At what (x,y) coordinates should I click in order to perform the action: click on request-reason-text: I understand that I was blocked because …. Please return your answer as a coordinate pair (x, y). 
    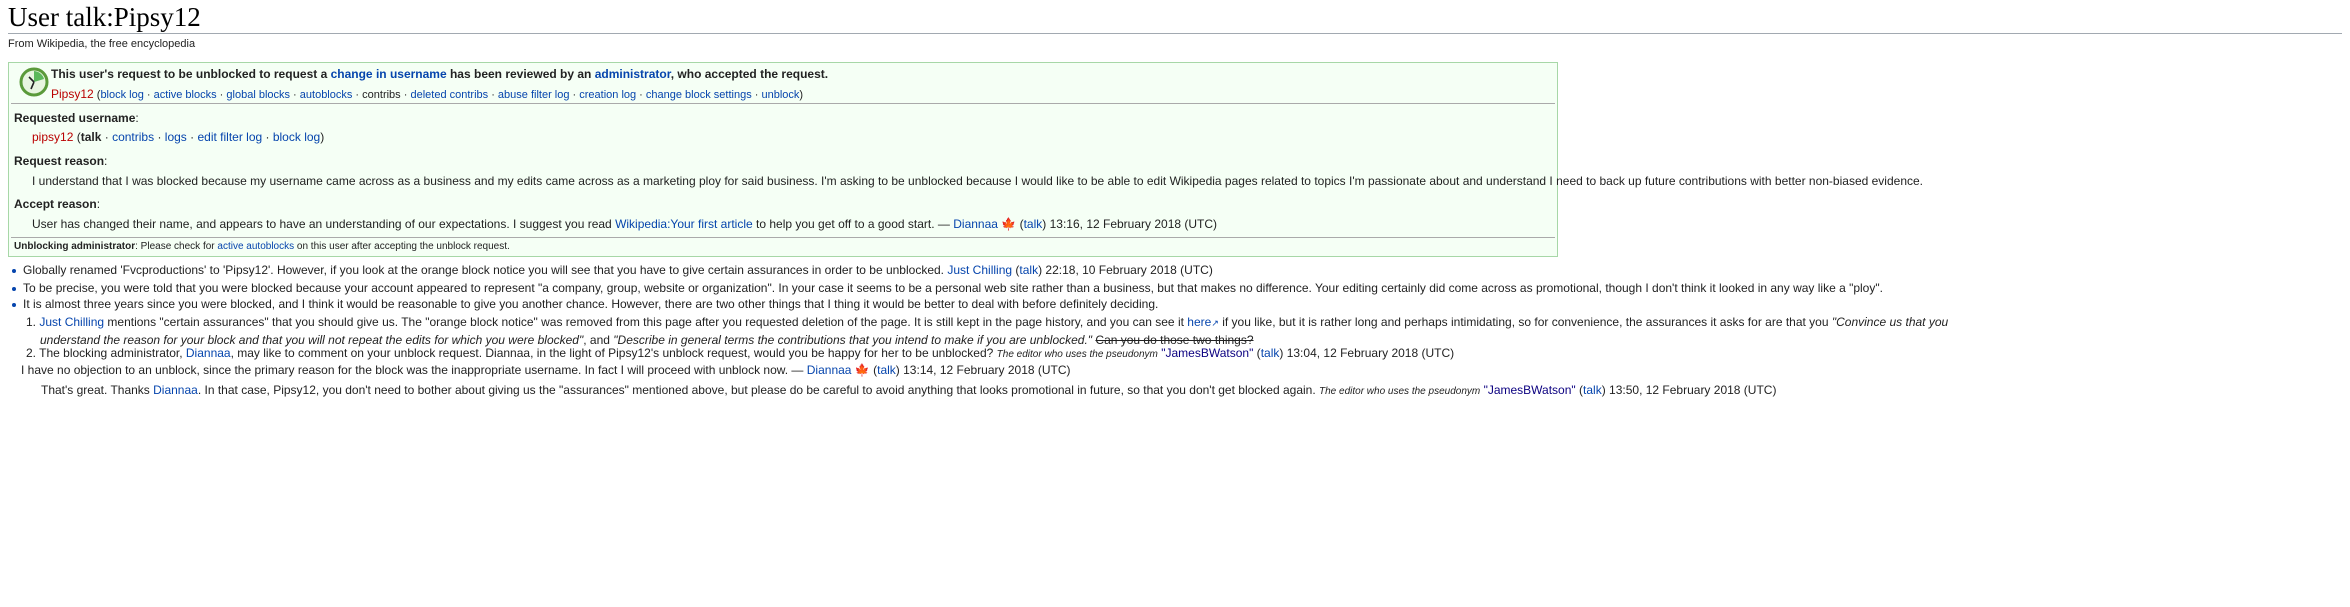
    Looking at the image, I should click on (977, 181).